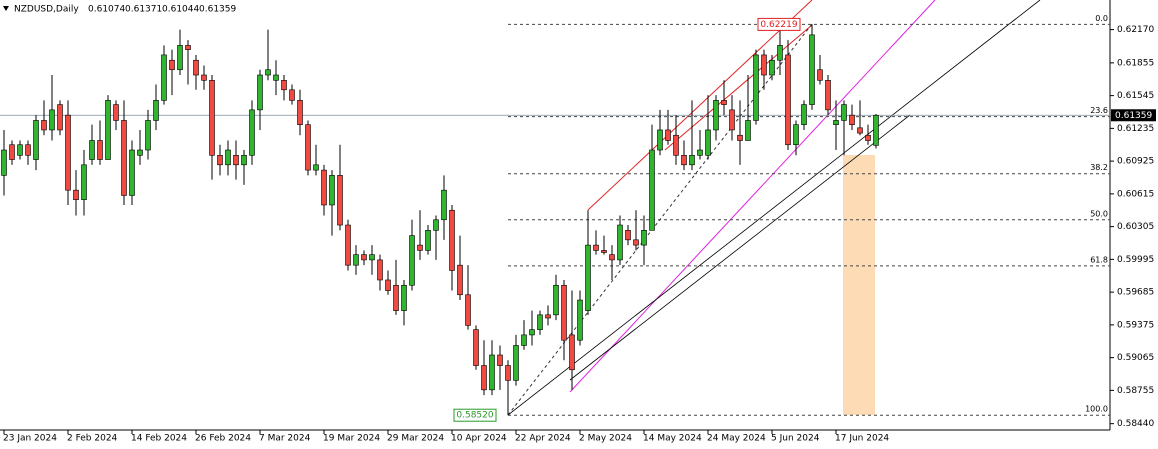  Describe the element at coordinates (223, 439) in the screenshot. I see `x-tick-label: 26 Feb 2024` at that location.